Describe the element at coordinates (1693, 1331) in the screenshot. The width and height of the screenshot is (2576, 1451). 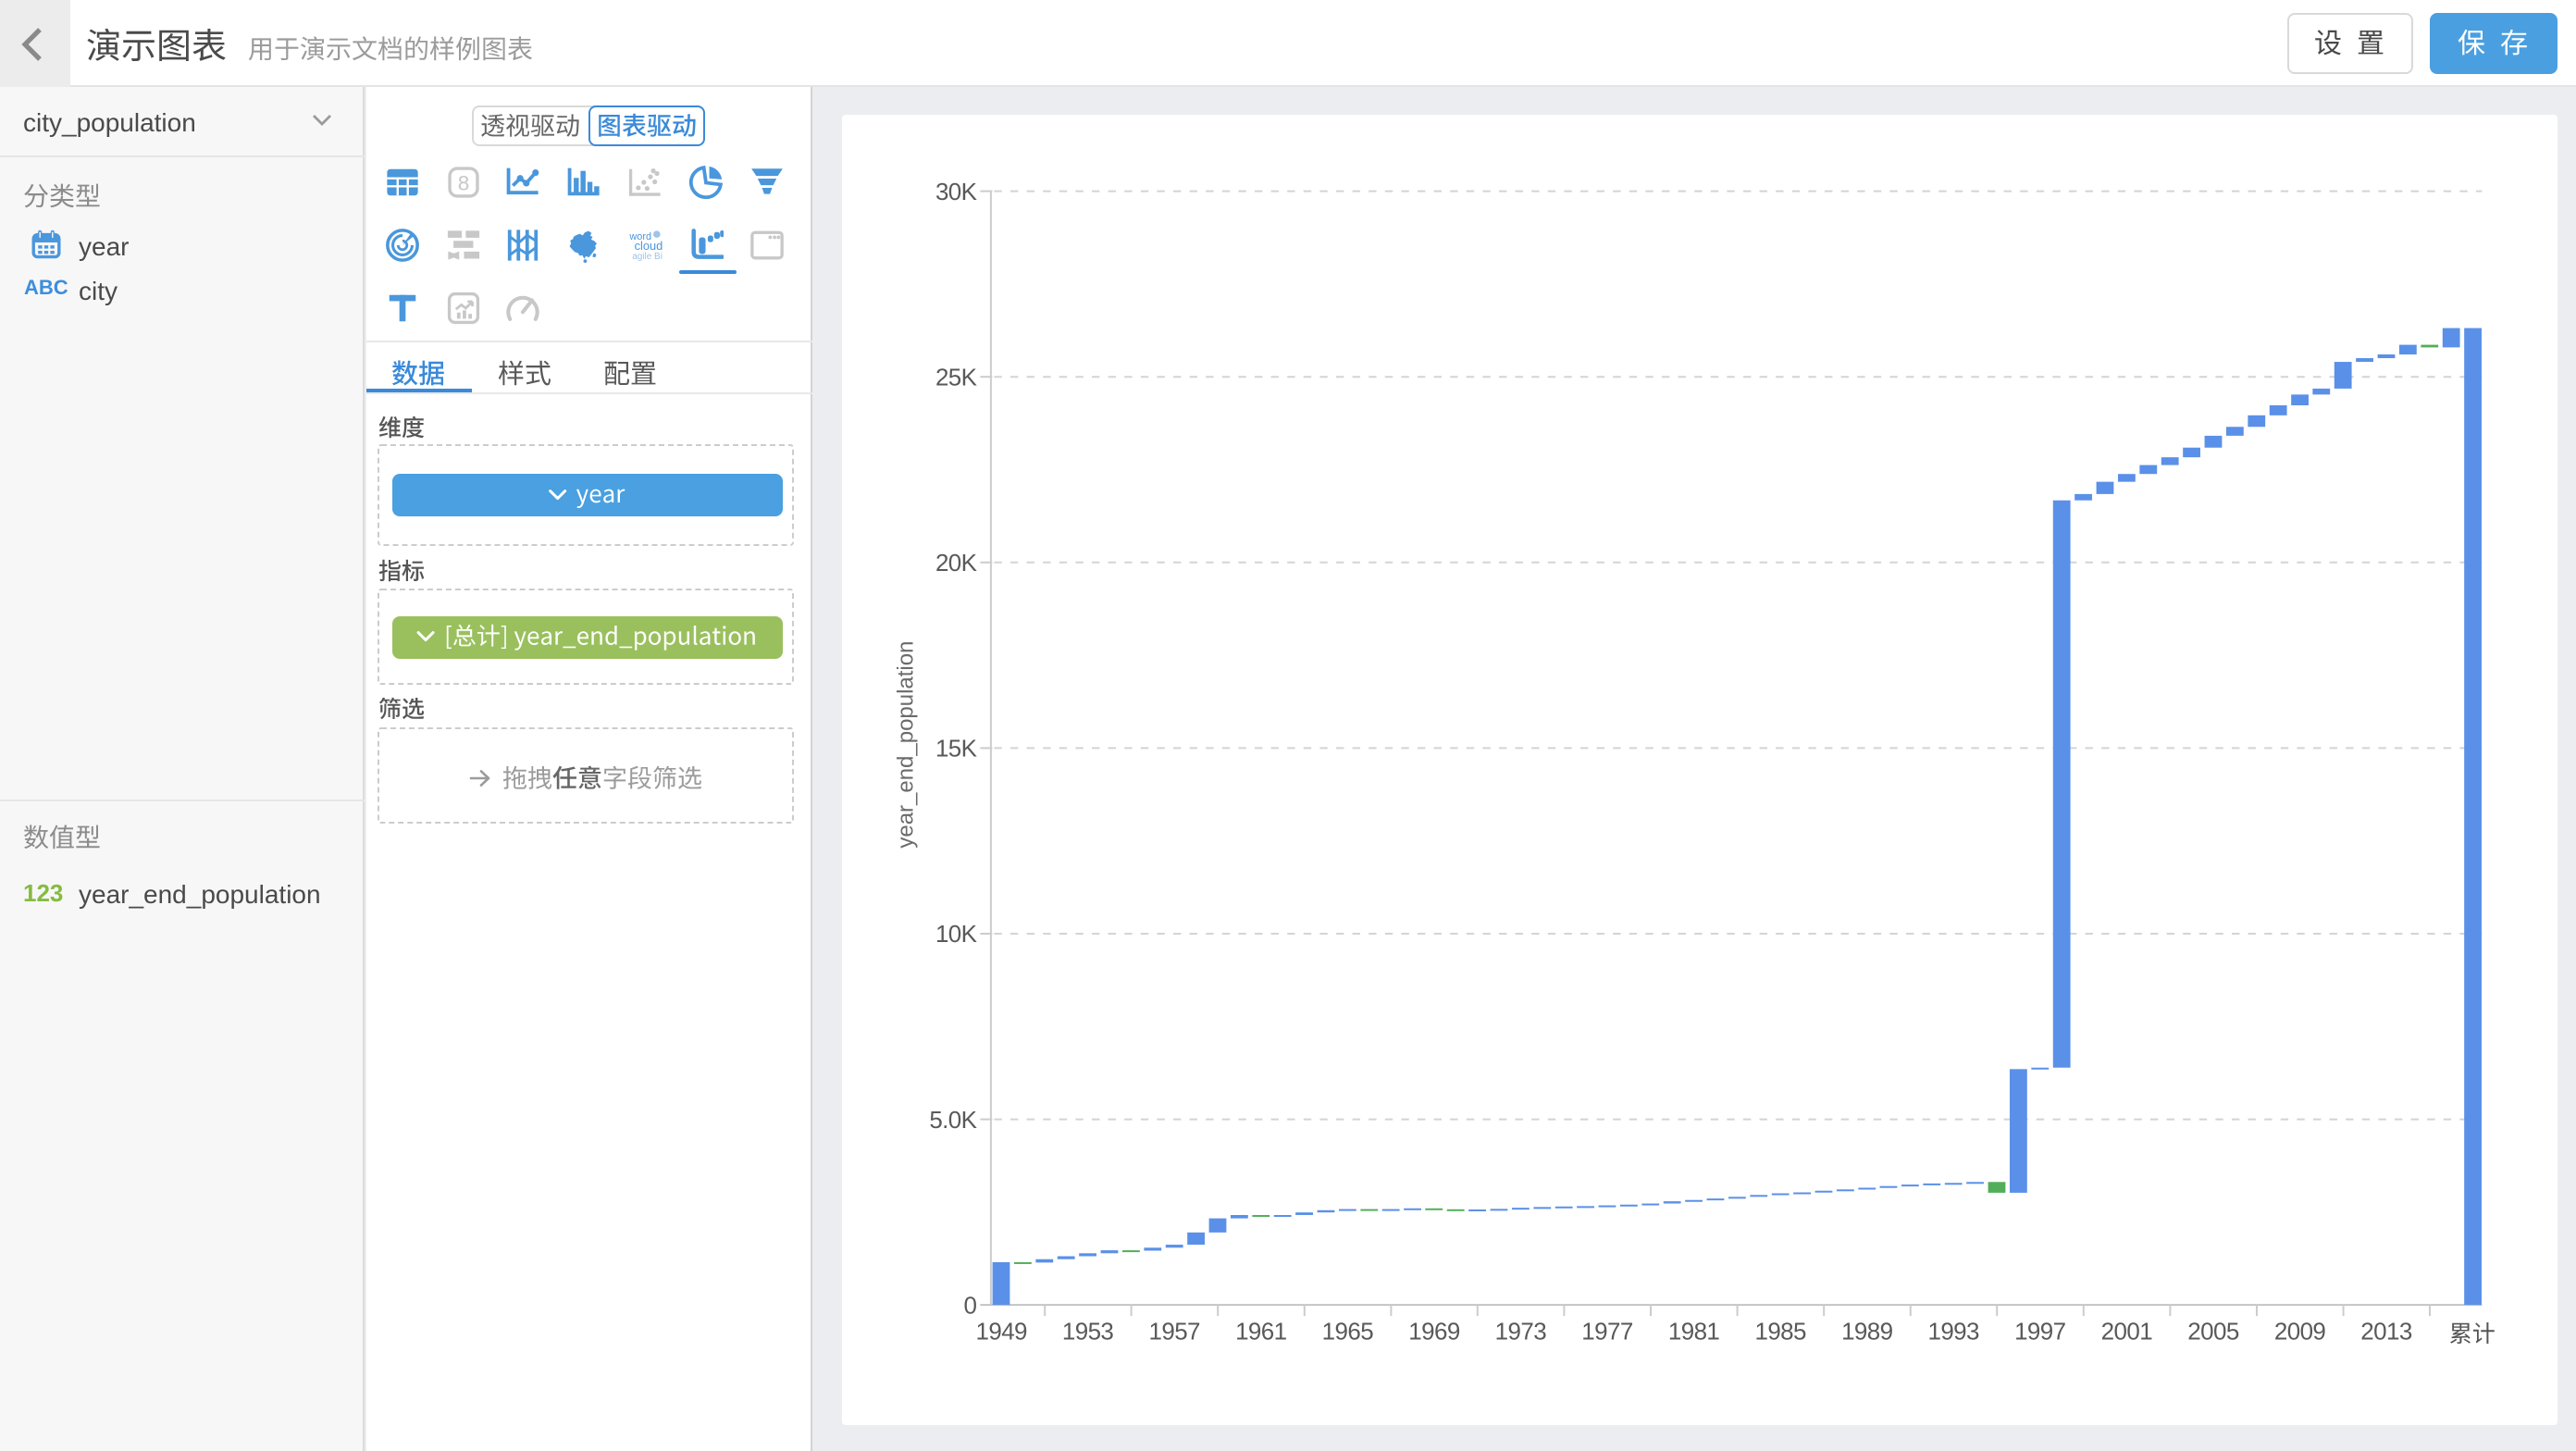
I see `svg-text: 1981` at that location.